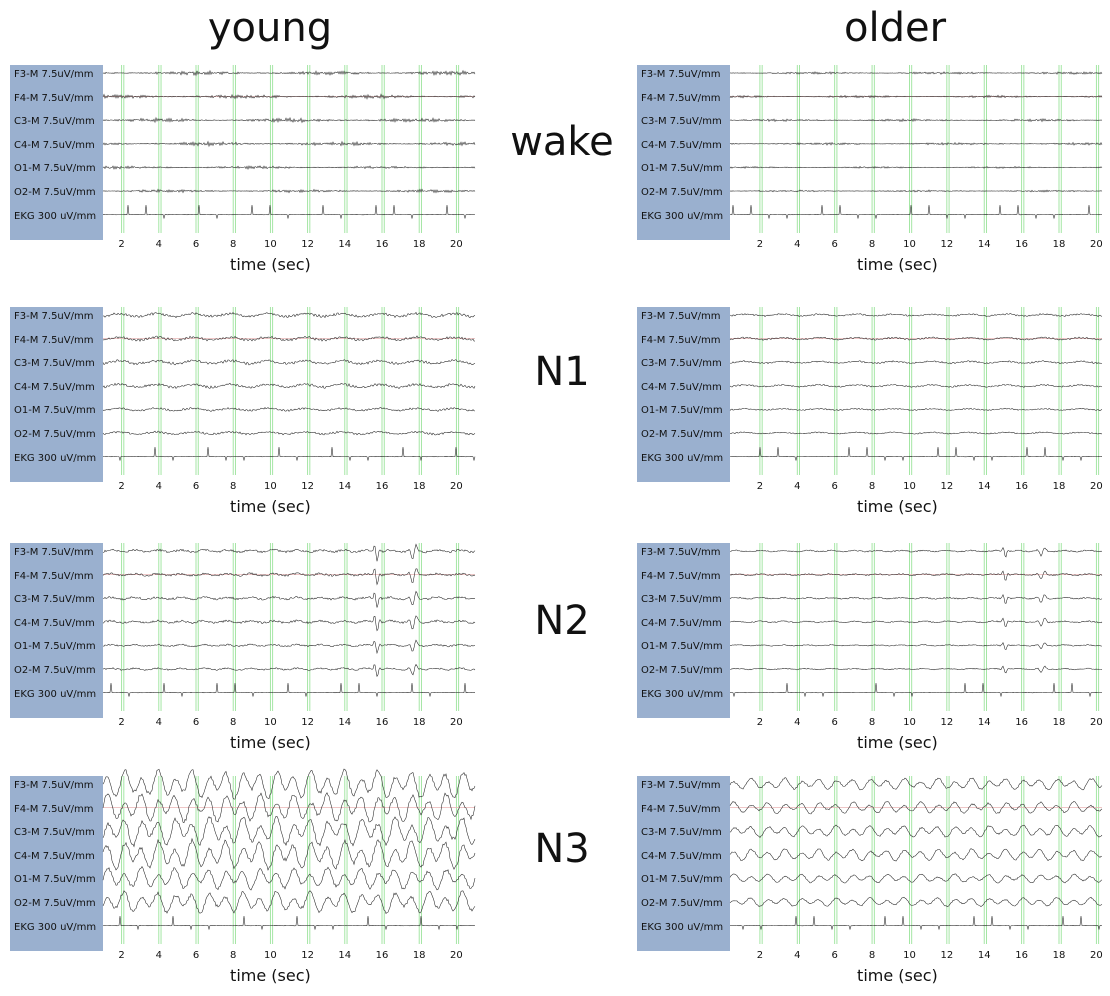 The image size is (1110, 996). What do you see at coordinates (562, 621) in the screenshot?
I see `stage-label-n2: N2` at bounding box center [562, 621].